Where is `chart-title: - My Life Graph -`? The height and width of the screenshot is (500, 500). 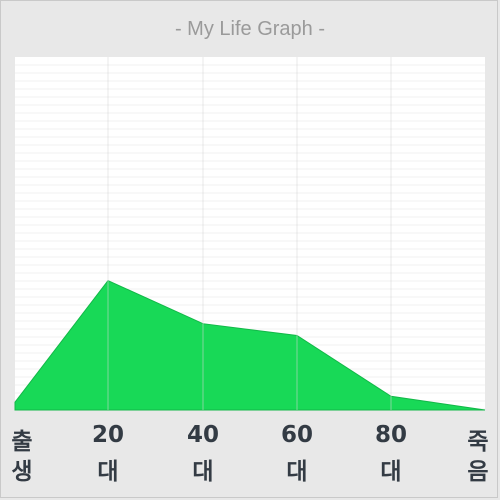
chart-title: - My Life Graph - is located at coordinates (250, 29).